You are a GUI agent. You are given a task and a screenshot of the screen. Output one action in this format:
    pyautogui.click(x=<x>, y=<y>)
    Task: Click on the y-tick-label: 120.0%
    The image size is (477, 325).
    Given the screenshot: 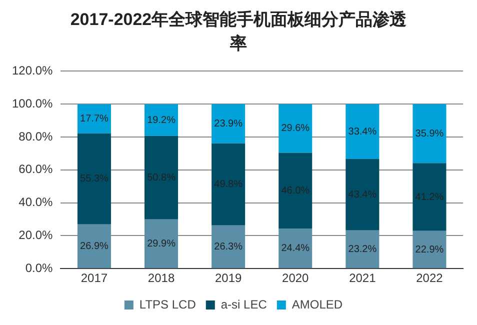 What is the action you would take?
    pyautogui.click(x=33, y=71)
    